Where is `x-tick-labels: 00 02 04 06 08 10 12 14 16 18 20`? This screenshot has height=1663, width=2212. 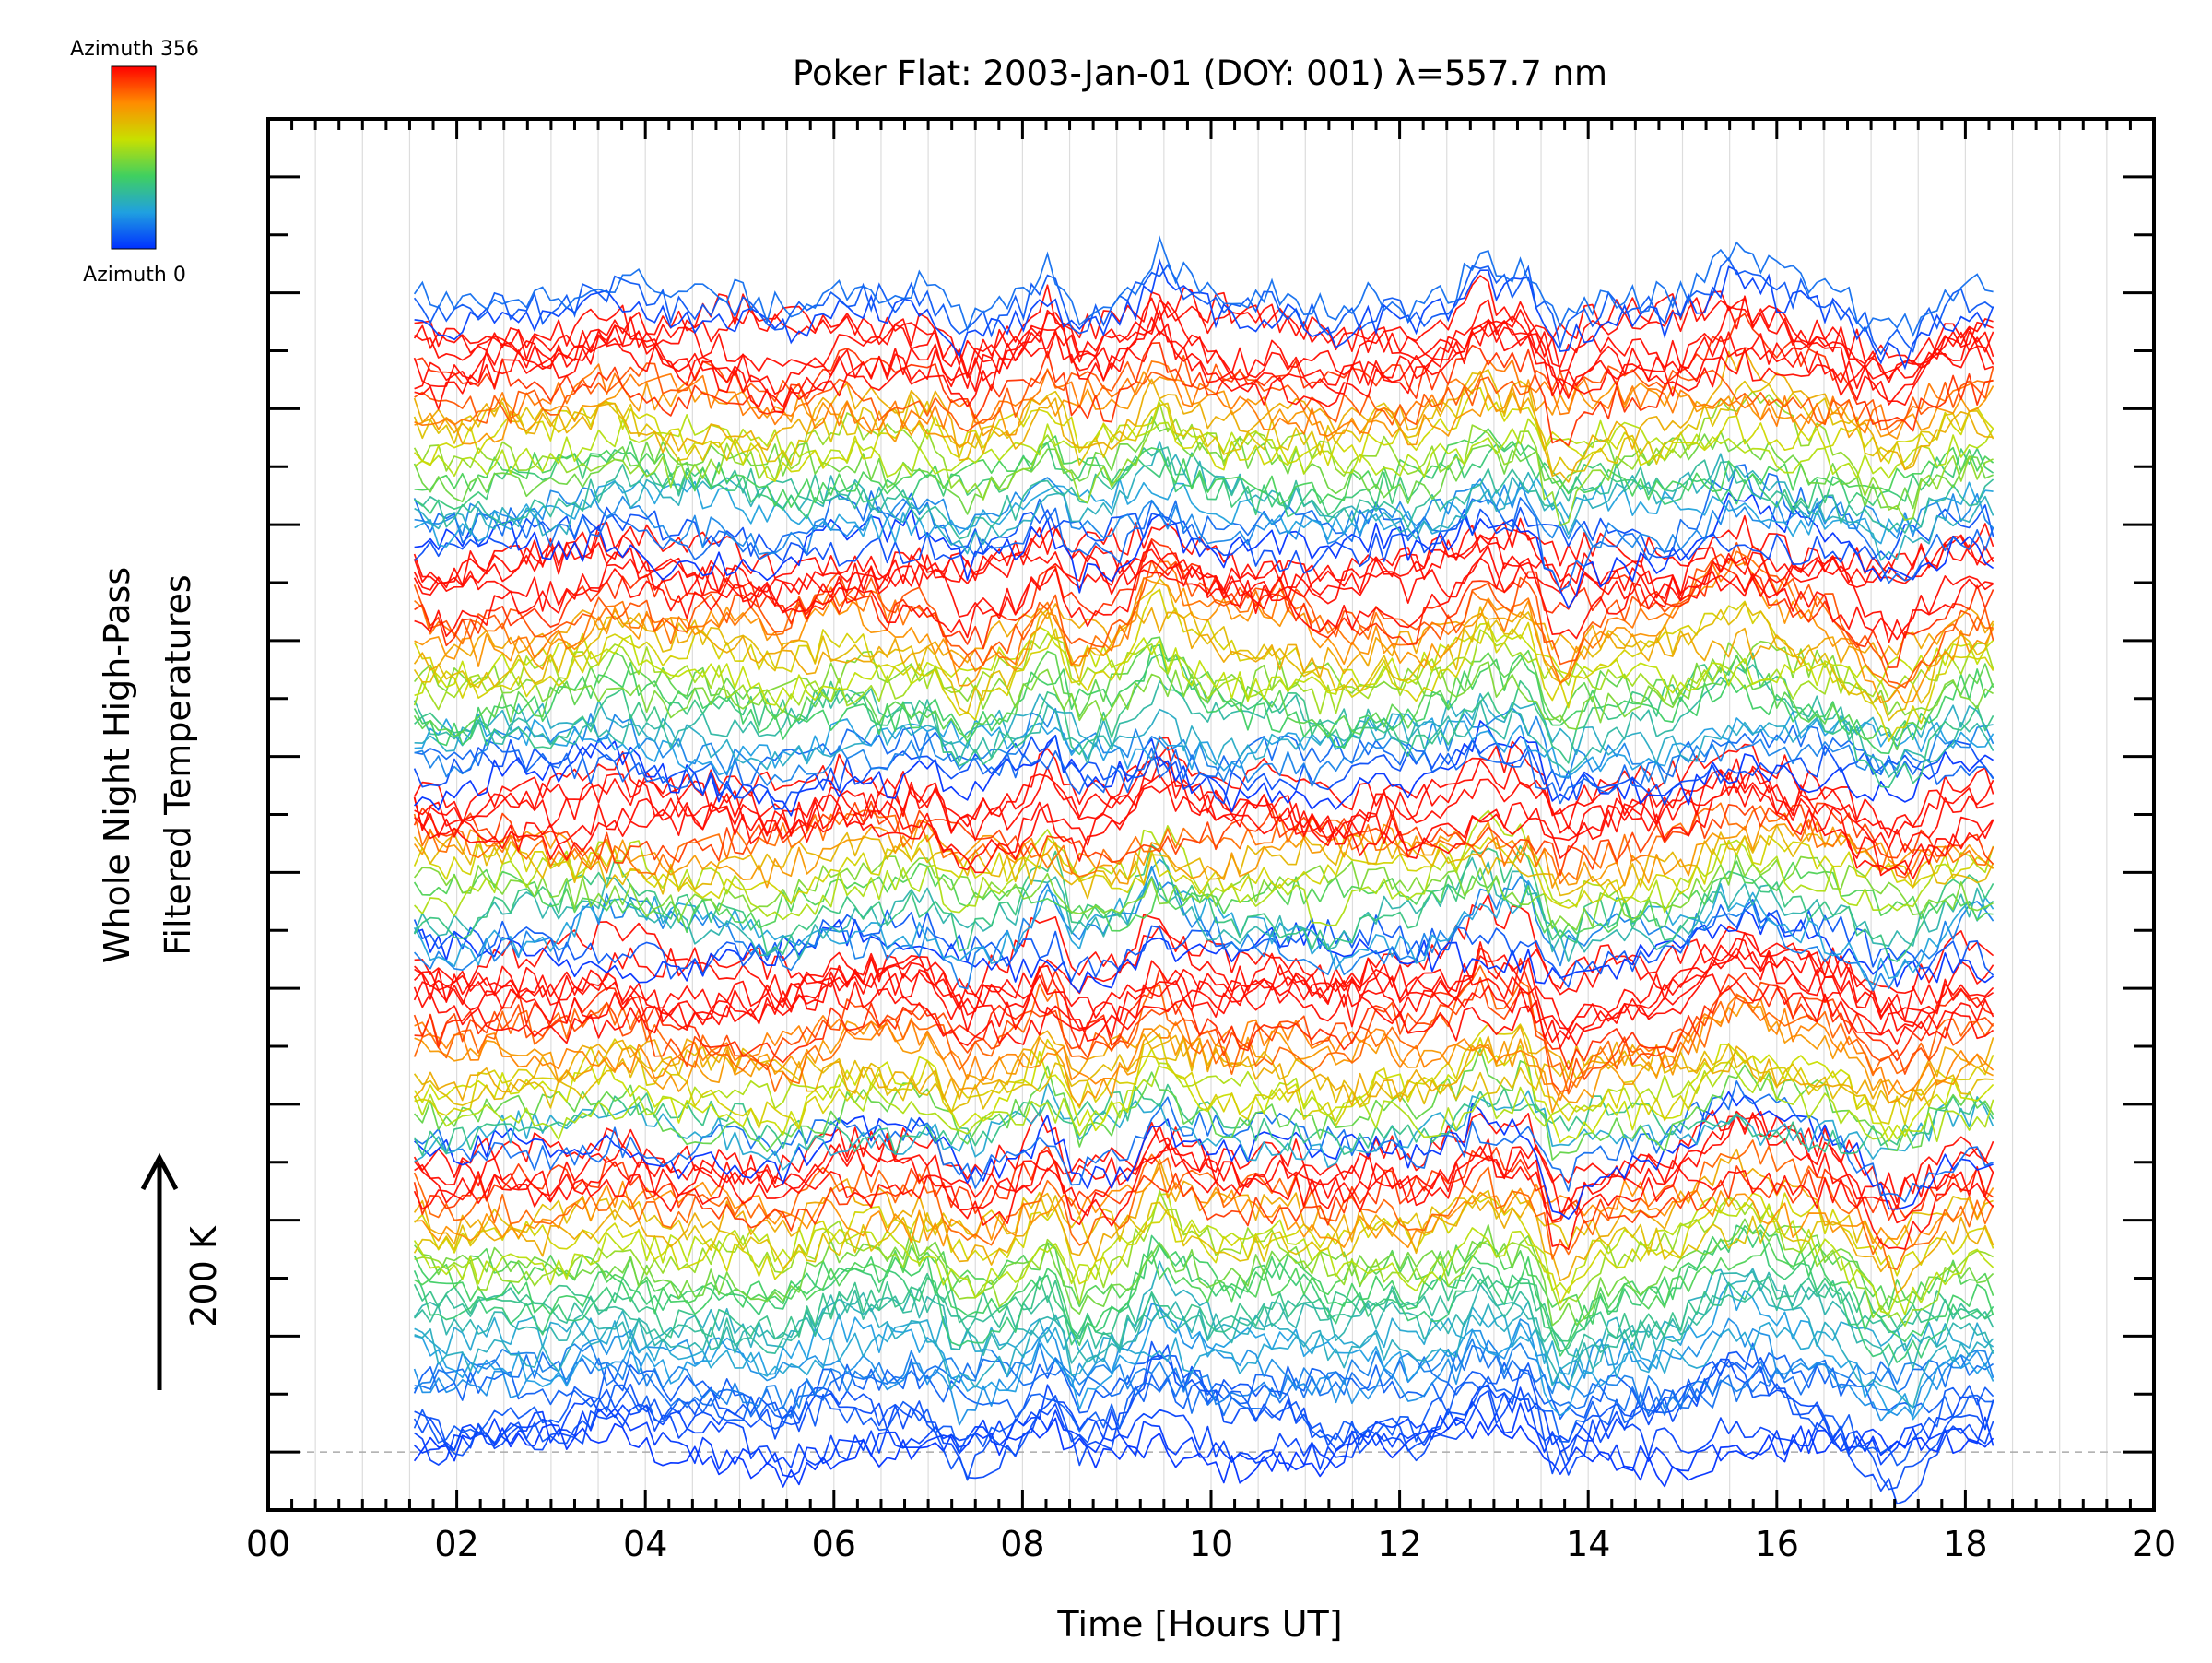 x-tick-labels: 00 02 04 06 08 10 12 14 16 18 20 is located at coordinates (1211, 1544).